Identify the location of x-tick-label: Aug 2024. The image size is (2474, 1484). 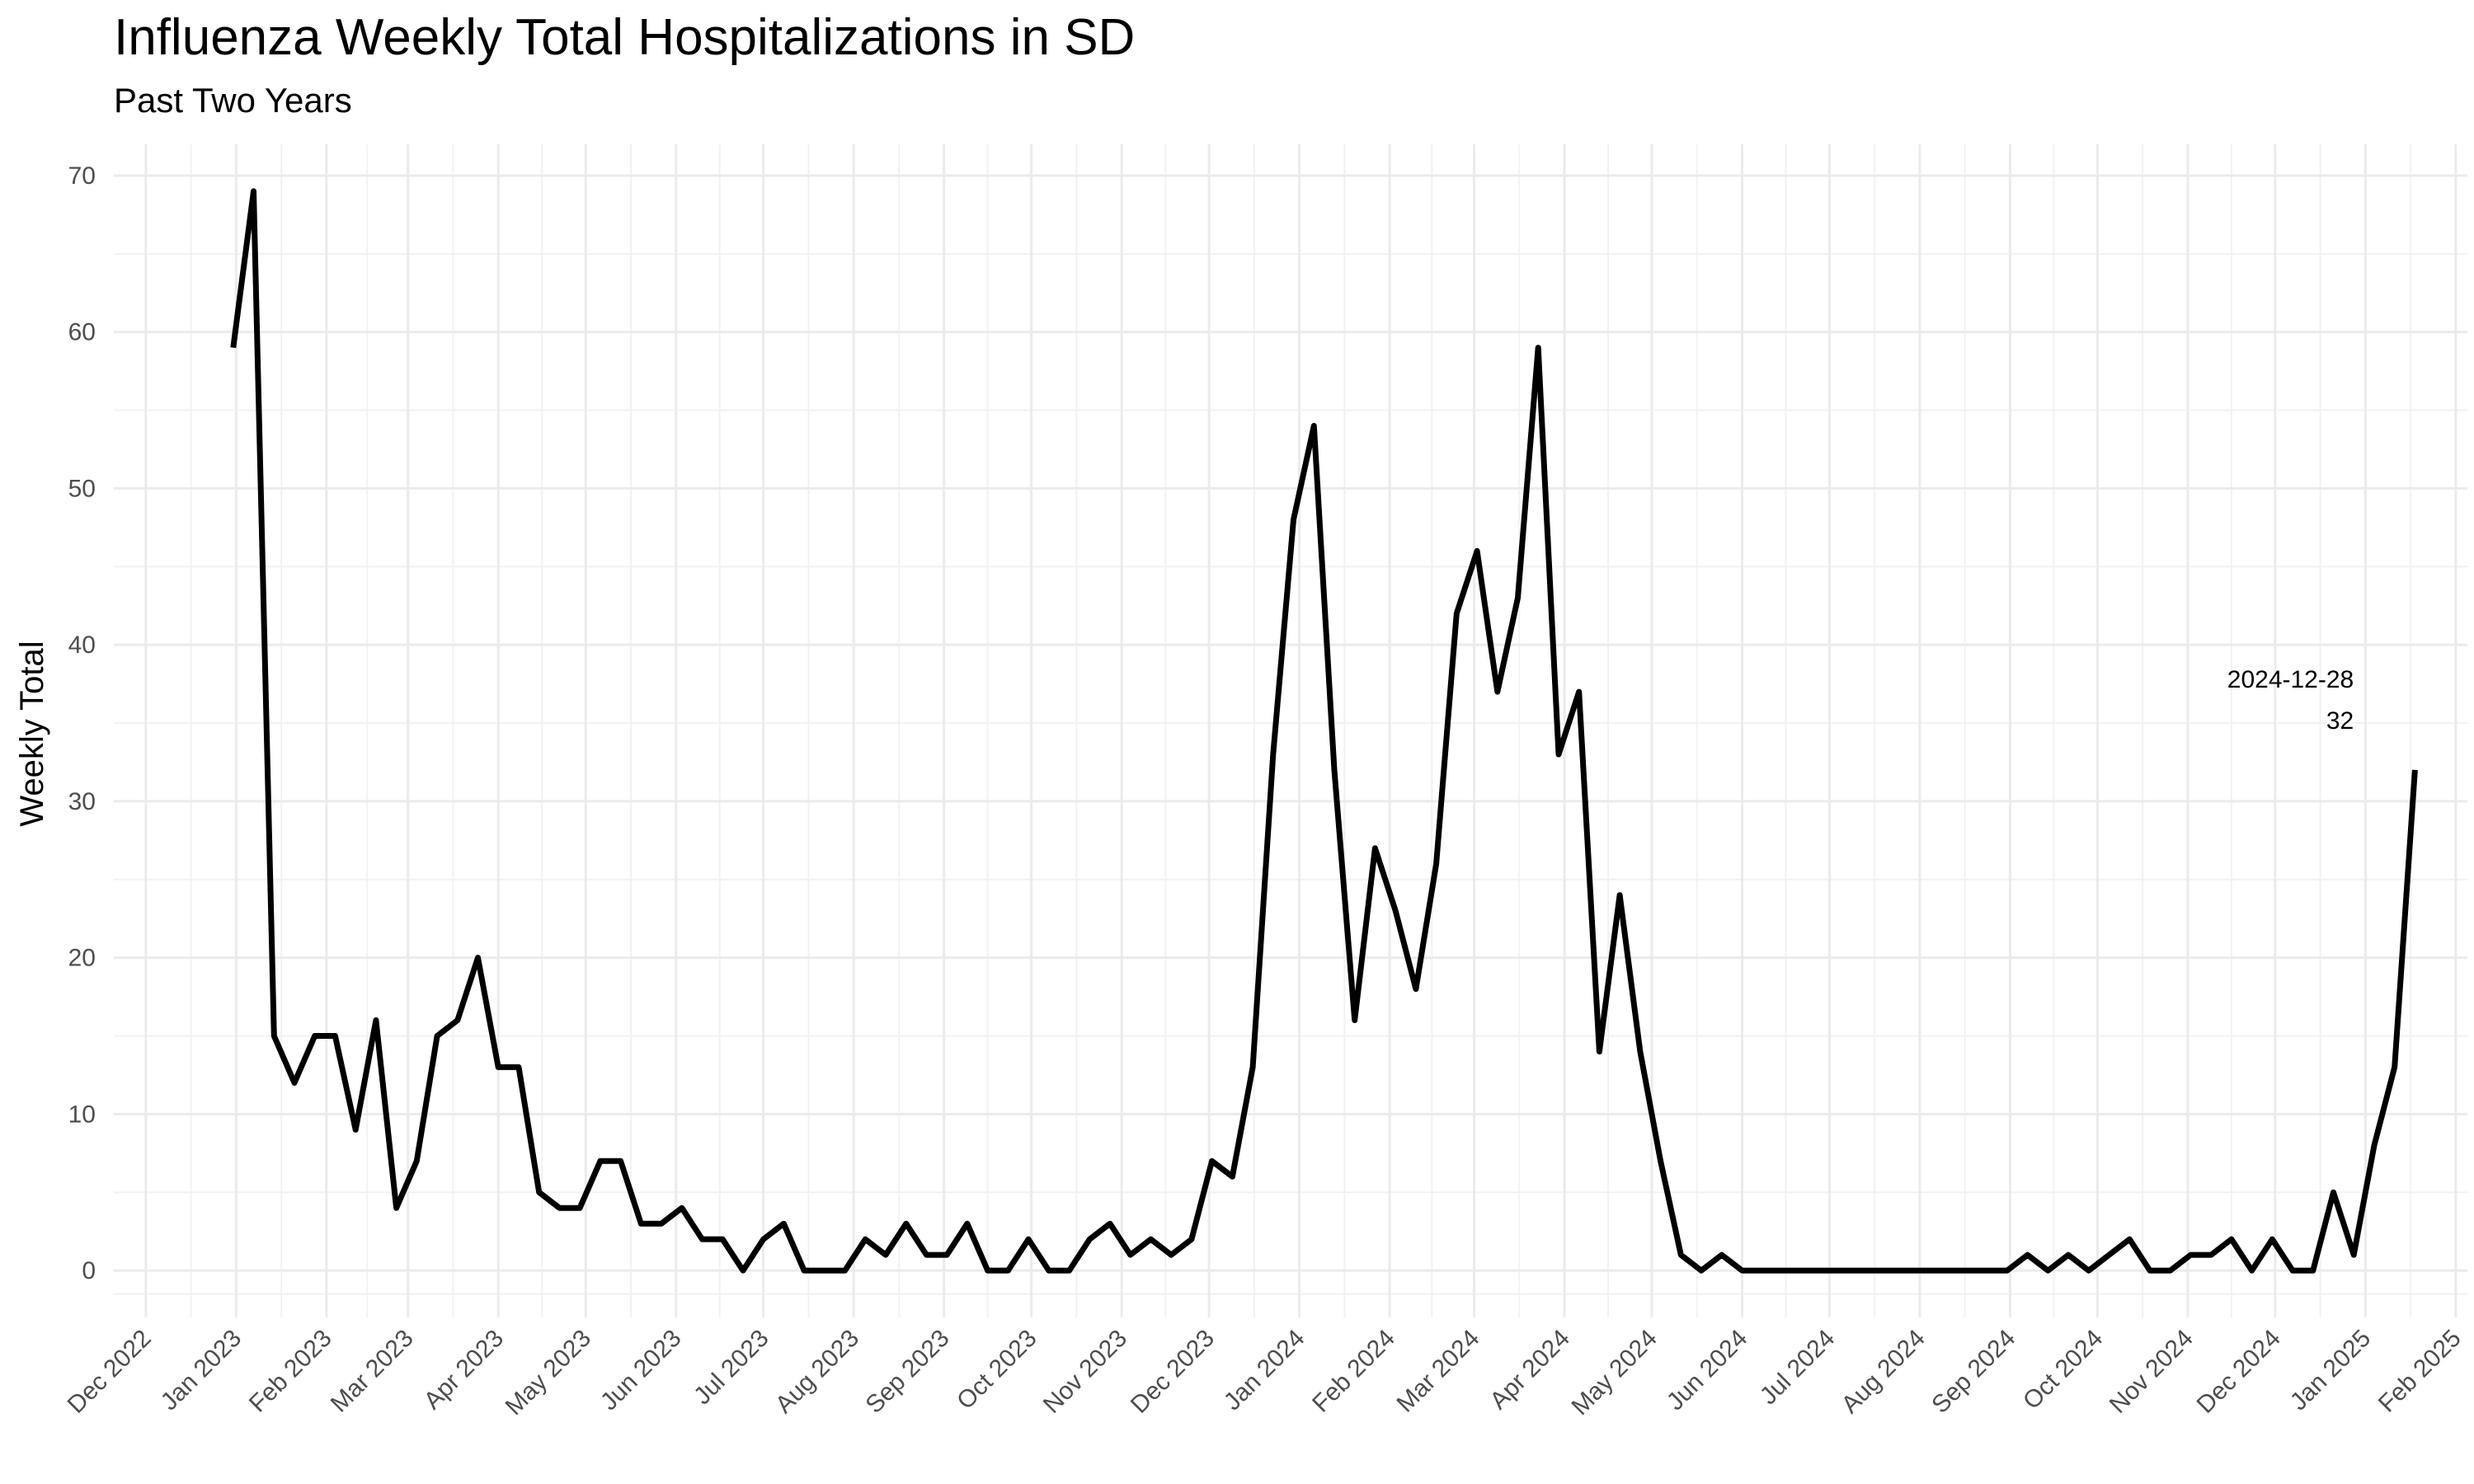
(1884, 1372).